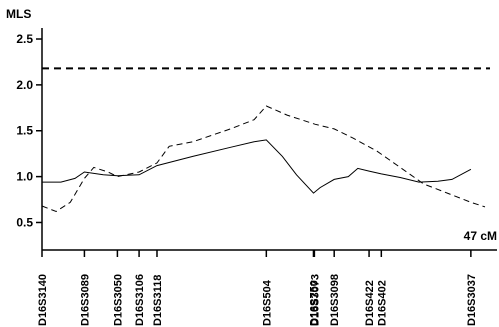  I want to click on x-end-label: 47 cM, so click(480, 236).